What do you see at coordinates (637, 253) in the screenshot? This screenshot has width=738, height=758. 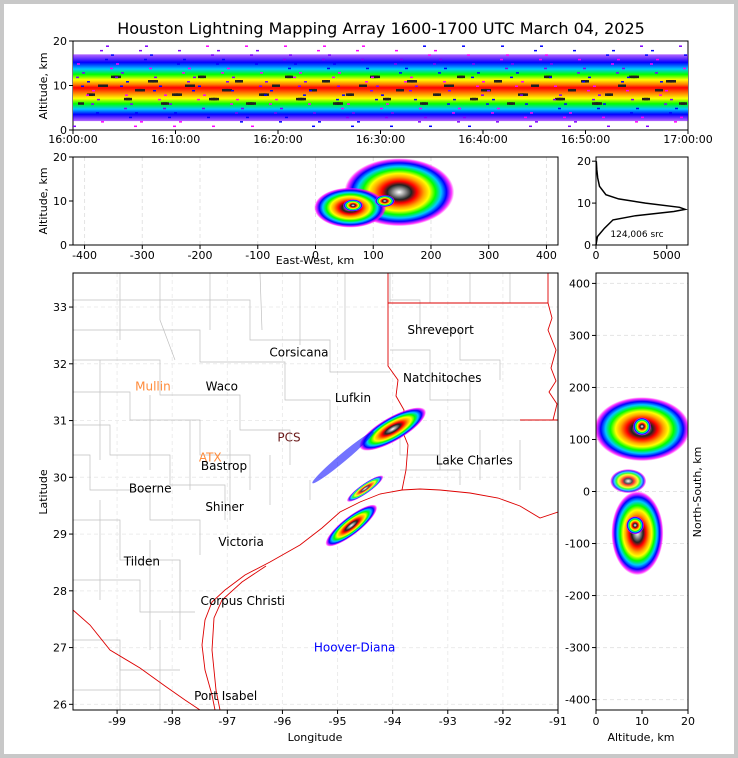 I see `hist-x-ticks: 0 5000` at bounding box center [637, 253].